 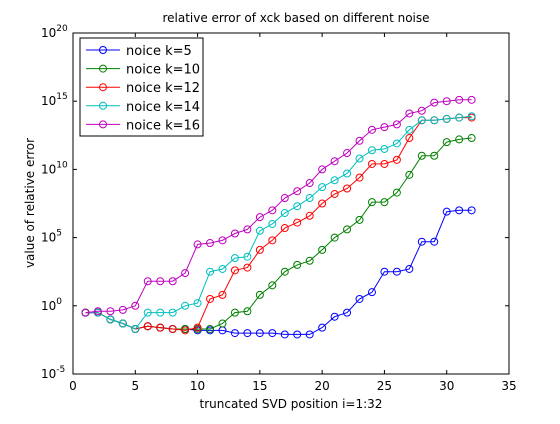 What do you see at coordinates (291, 404) in the screenshot?
I see `x-axis-label: truncated SVD position i=1:32` at bounding box center [291, 404].